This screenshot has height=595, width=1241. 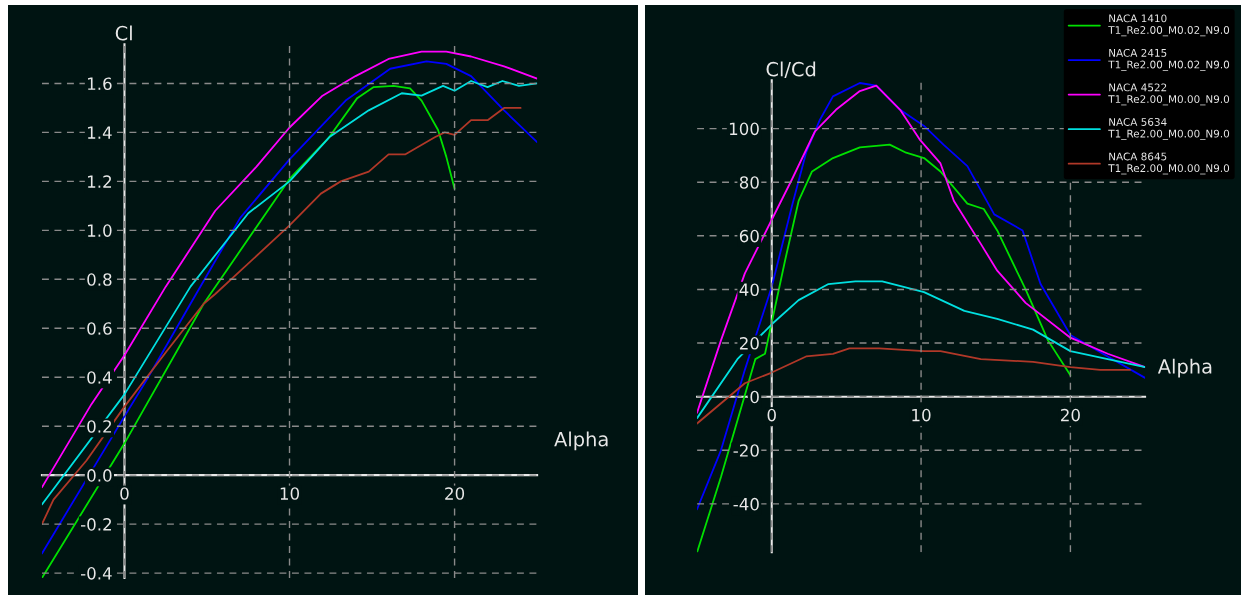 I want to click on y-tick-label: 20, so click(x=749, y=343).